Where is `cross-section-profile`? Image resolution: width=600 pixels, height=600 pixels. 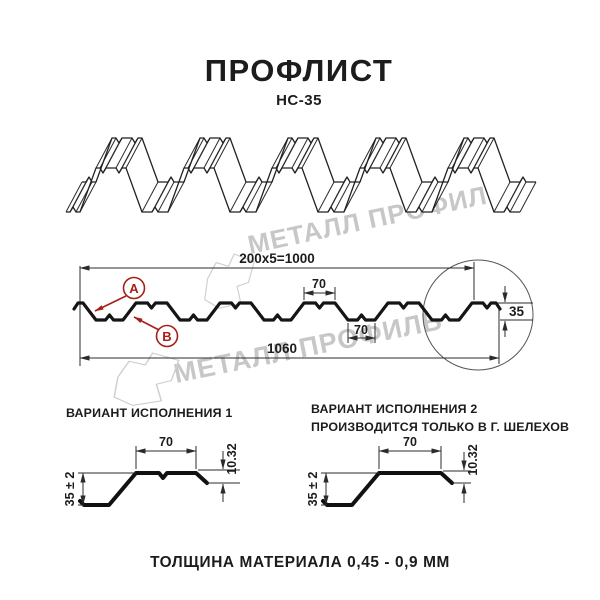
cross-section-profile is located at coordinates (287, 311).